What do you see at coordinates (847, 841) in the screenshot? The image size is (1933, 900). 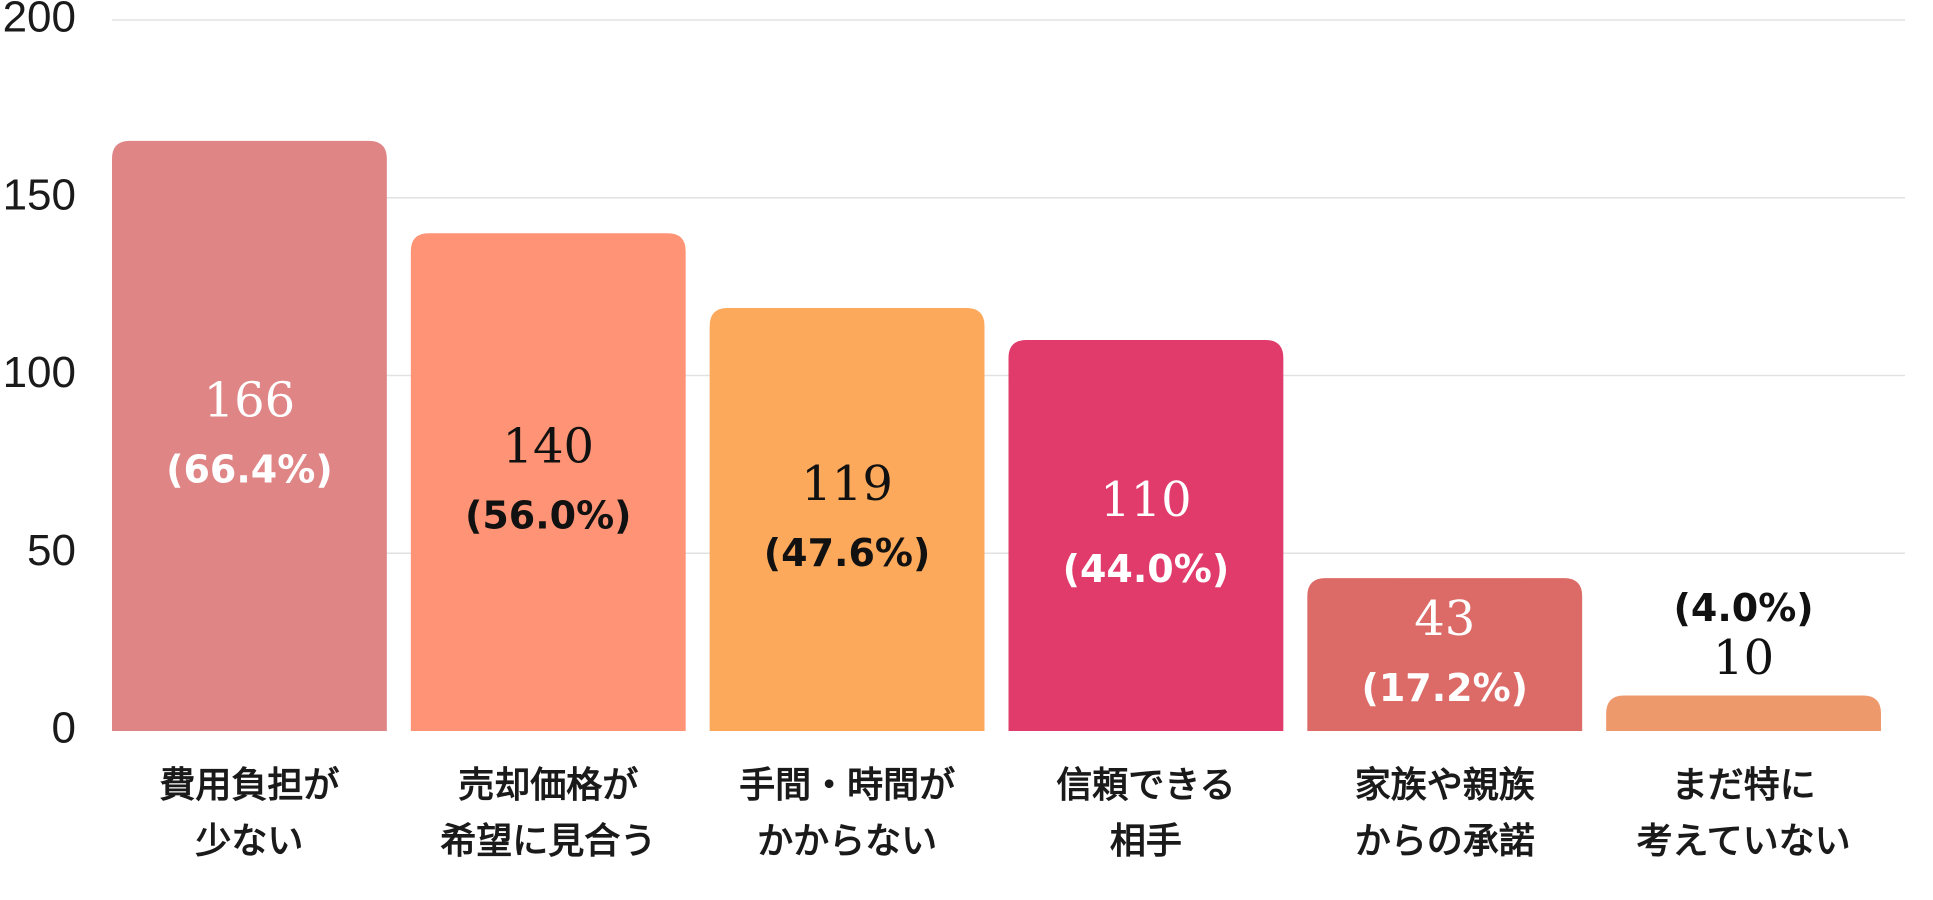 I see `category-label: かからない` at bounding box center [847, 841].